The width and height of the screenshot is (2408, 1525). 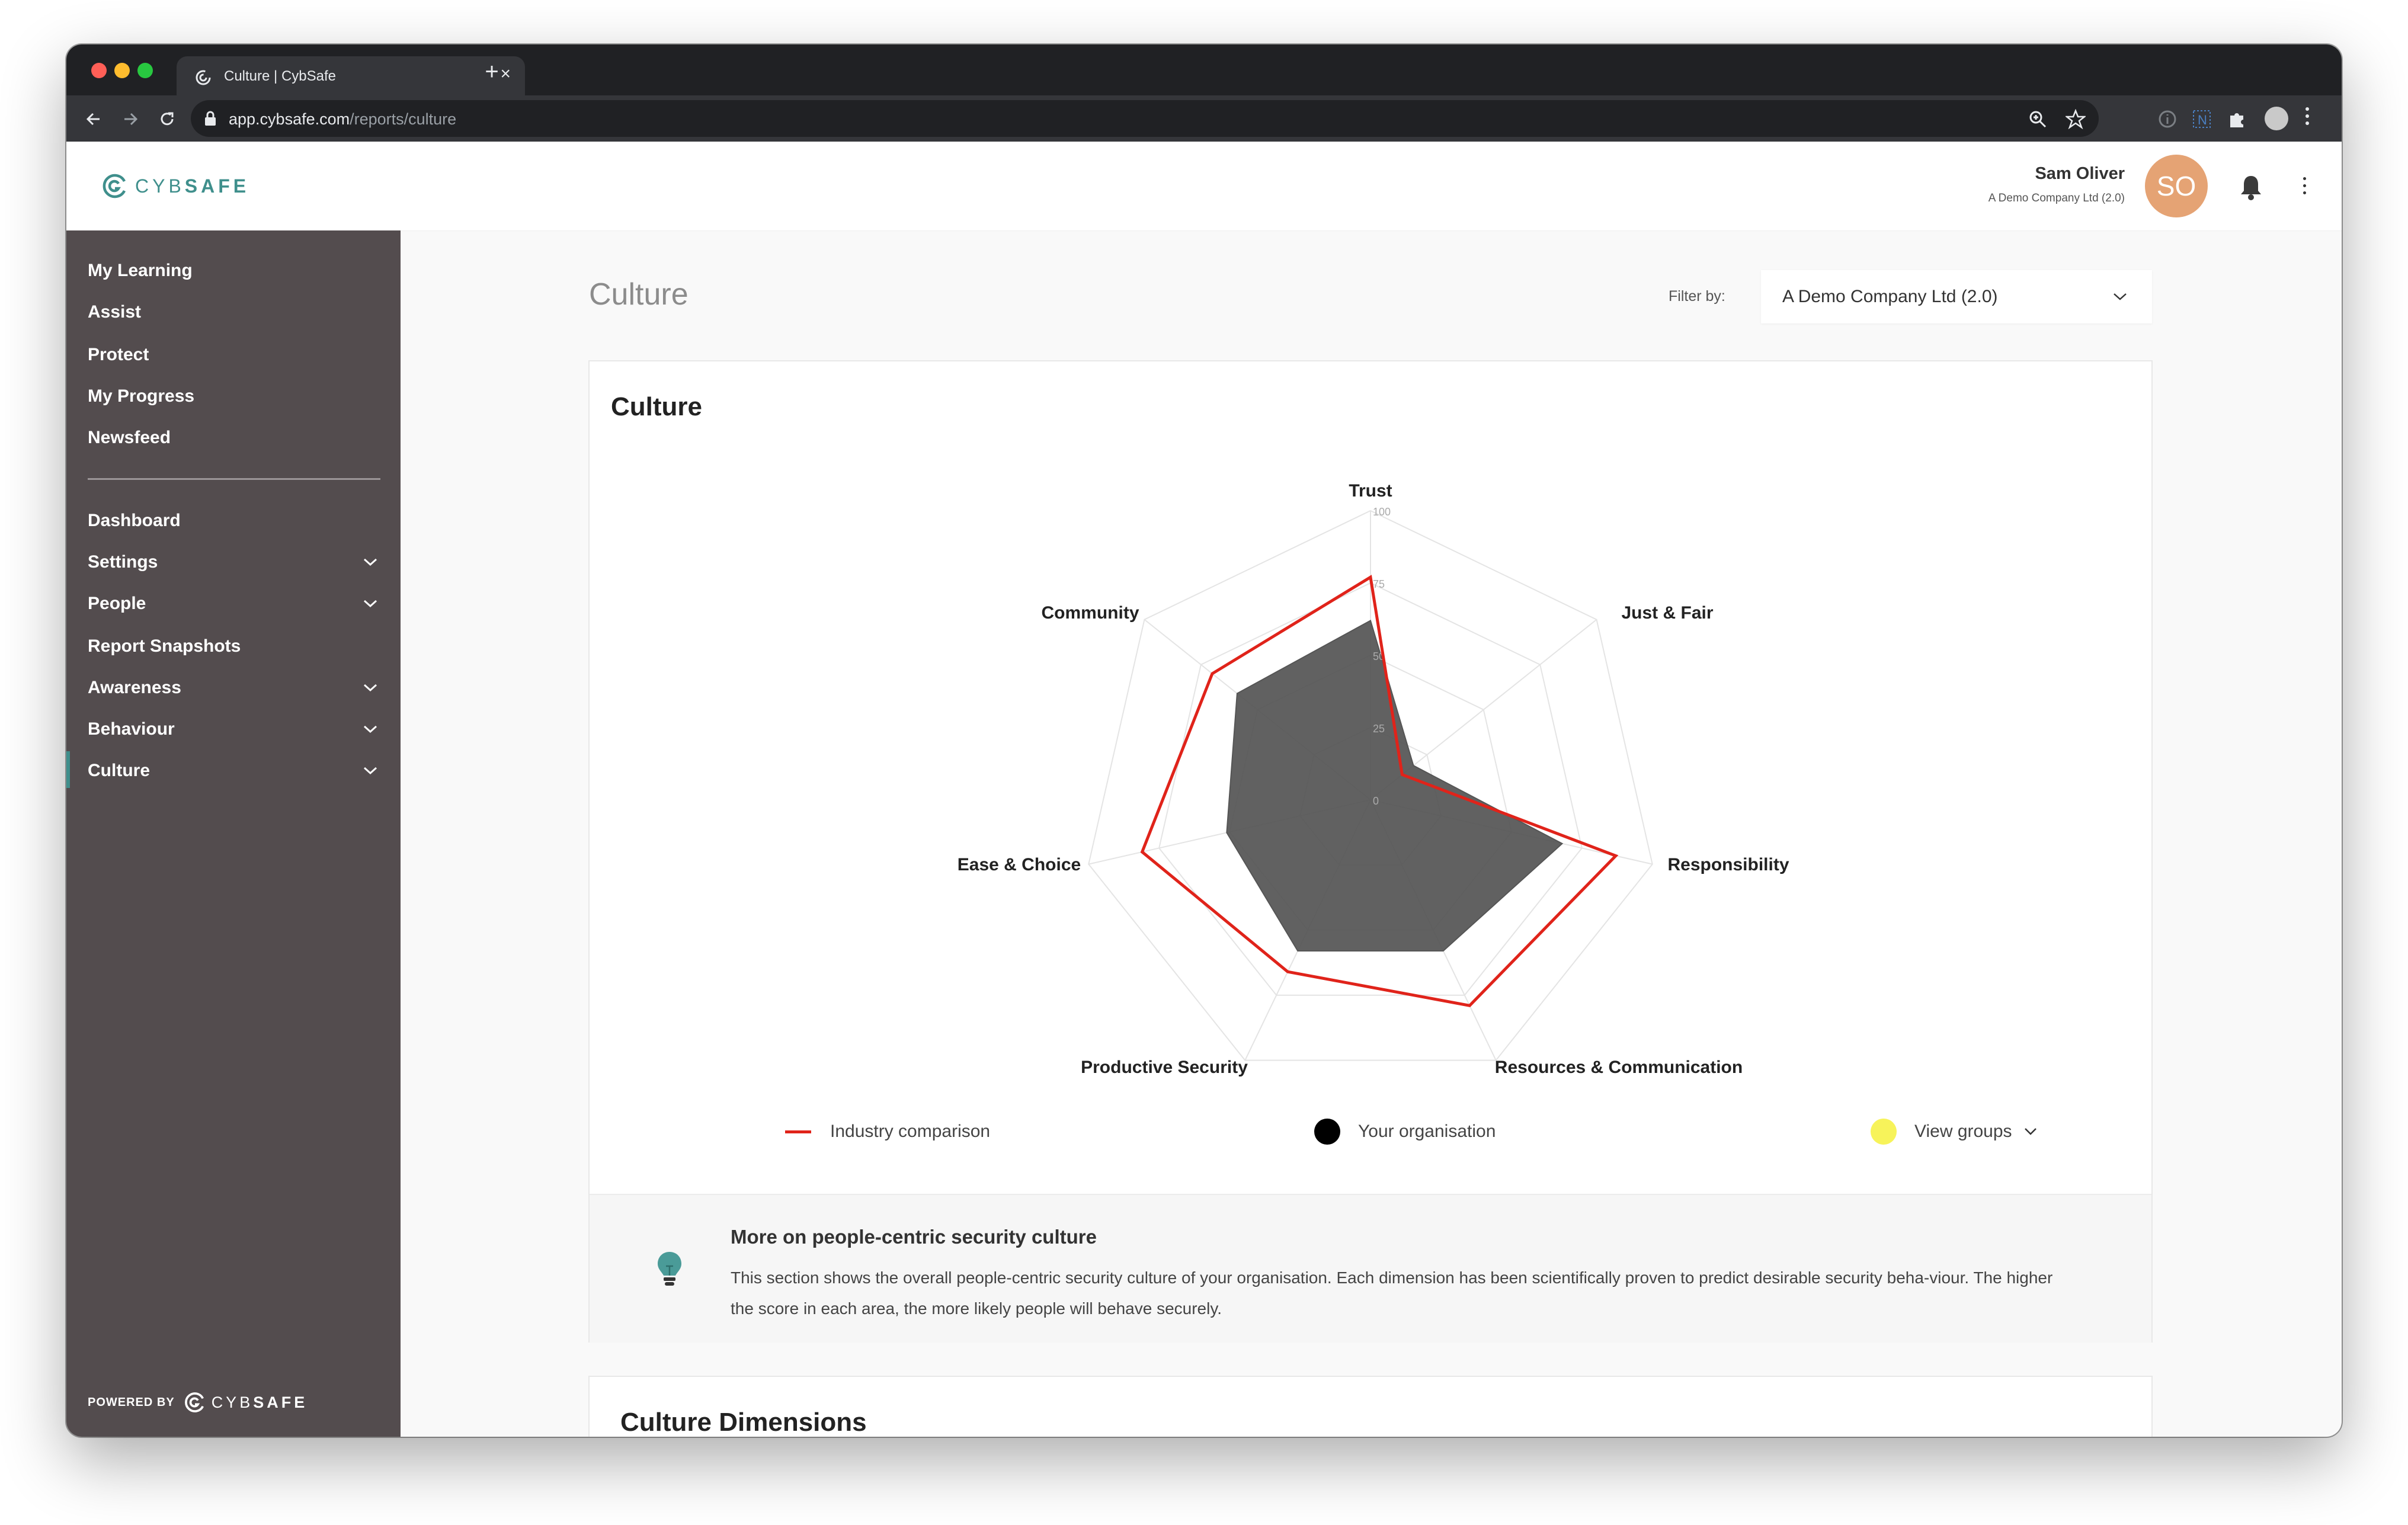 I want to click on sidebar-item-label: Report Snapshots, so click(x=164, y=646).